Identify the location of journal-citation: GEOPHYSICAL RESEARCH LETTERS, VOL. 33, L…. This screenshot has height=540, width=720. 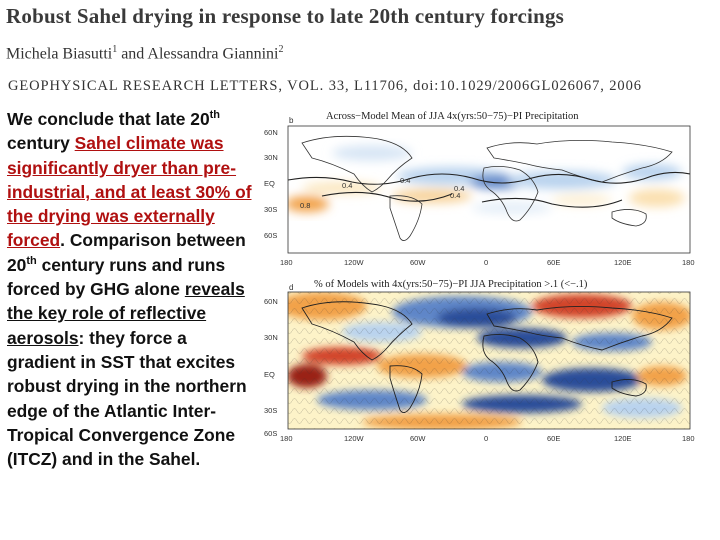
(325, 86).